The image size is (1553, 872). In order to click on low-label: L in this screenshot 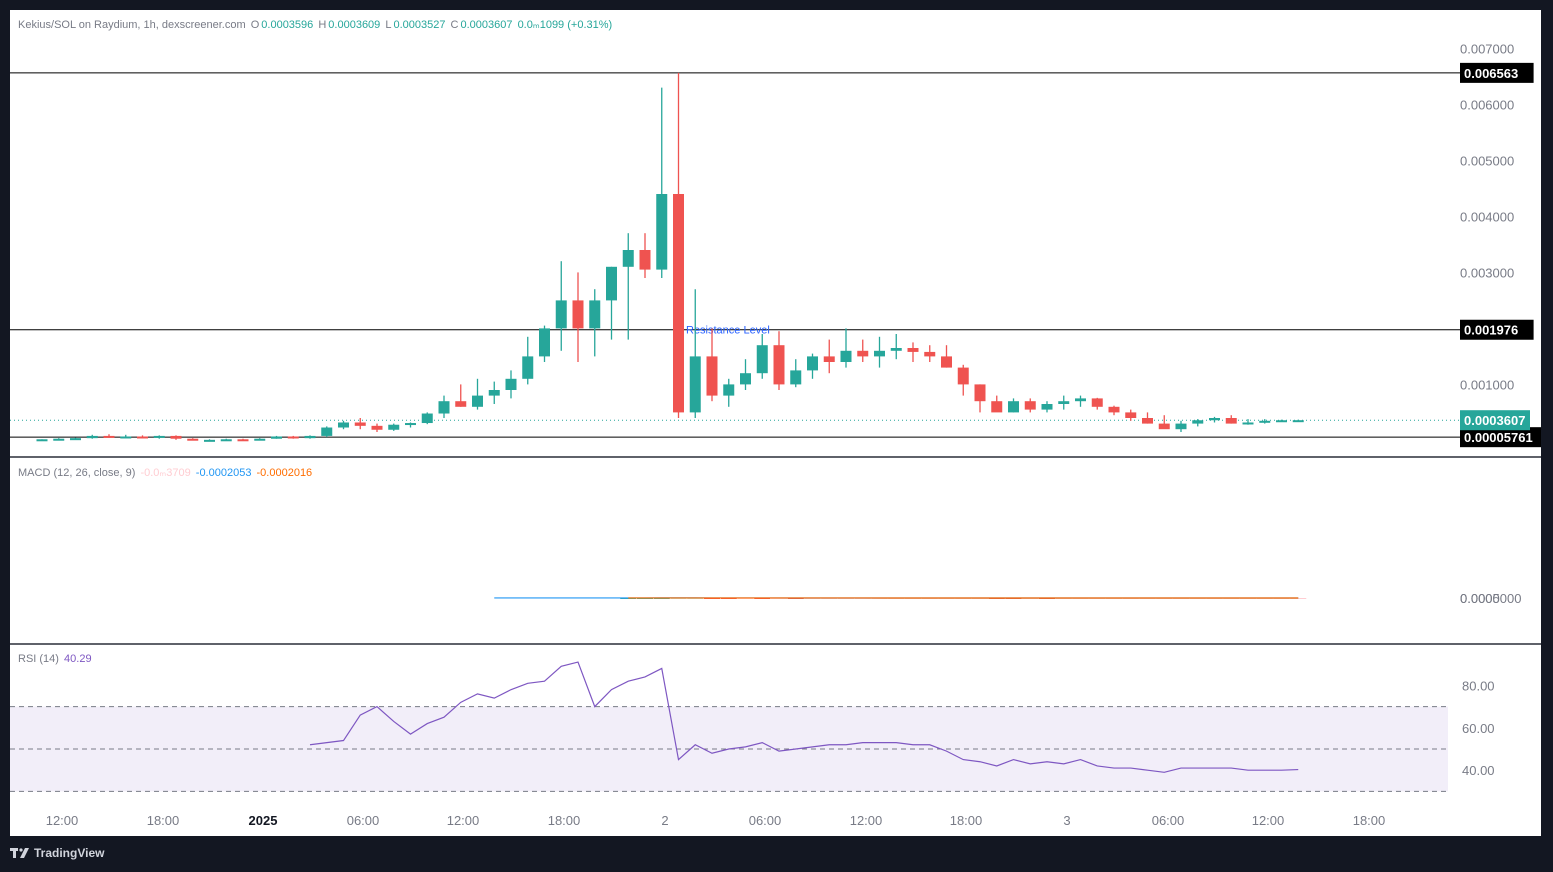, I will do `click(388, 25)`.